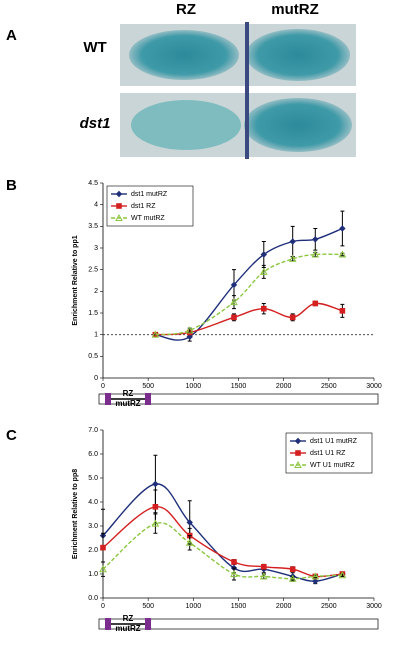 The width and height of the screenshot is (401, 664). Describe the element at coordinates (93, 313) in the screenshot. I see `y-tick-label: 1.5` at that location.